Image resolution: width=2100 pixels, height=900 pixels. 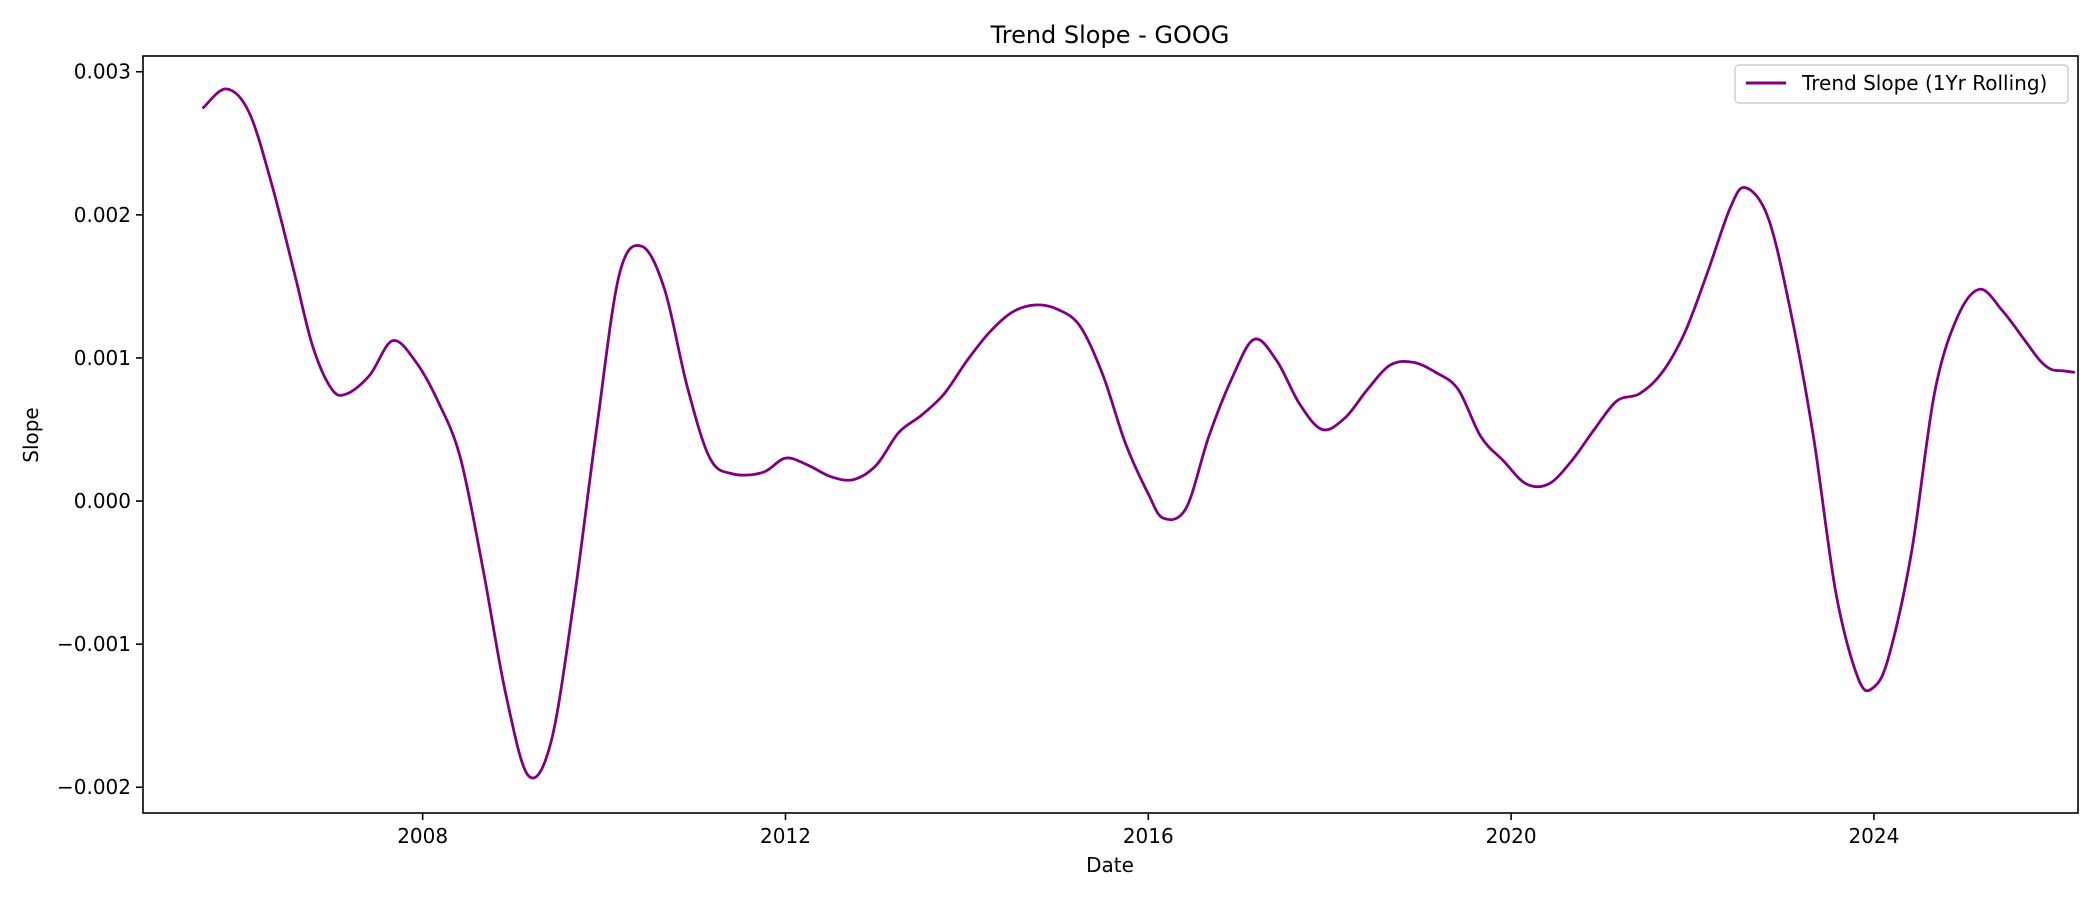 What do you see at coordinates (102, 501) in the screenshot?
I see `y-tick-label: 0.000` at bounding box center [102, 501].